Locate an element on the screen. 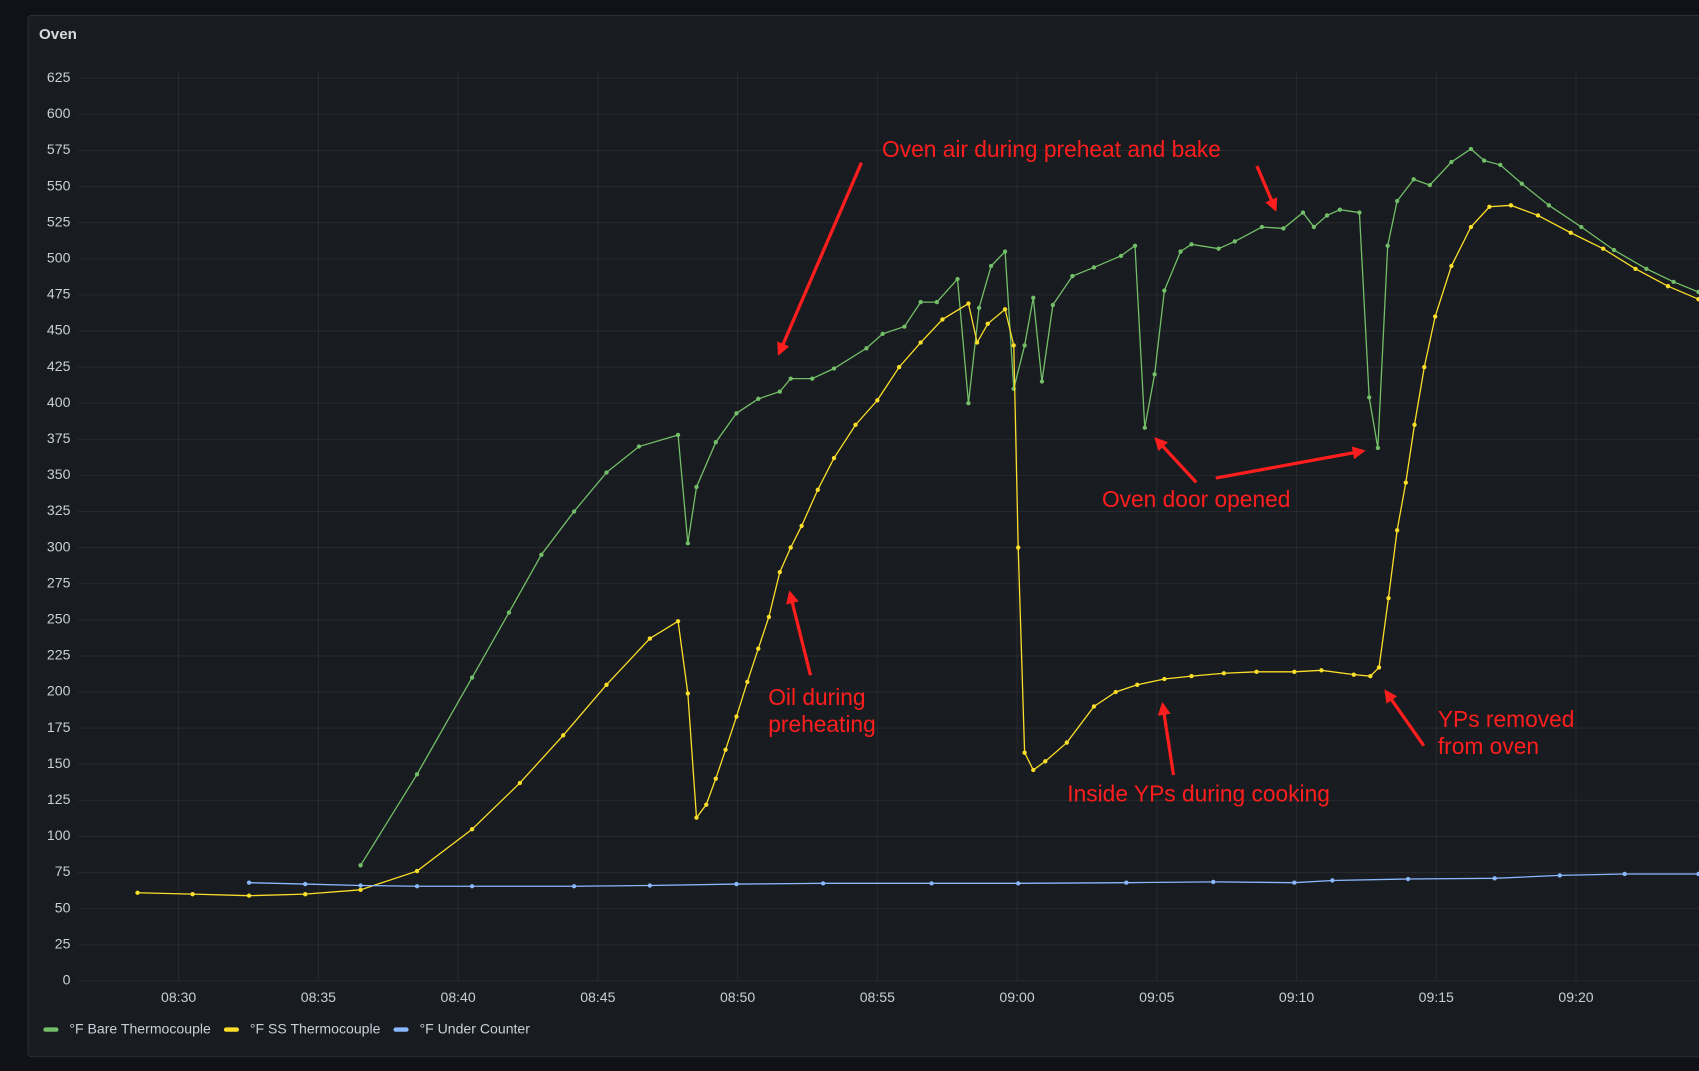  y-tick-label: 225 is located at coordinates (59, 655).